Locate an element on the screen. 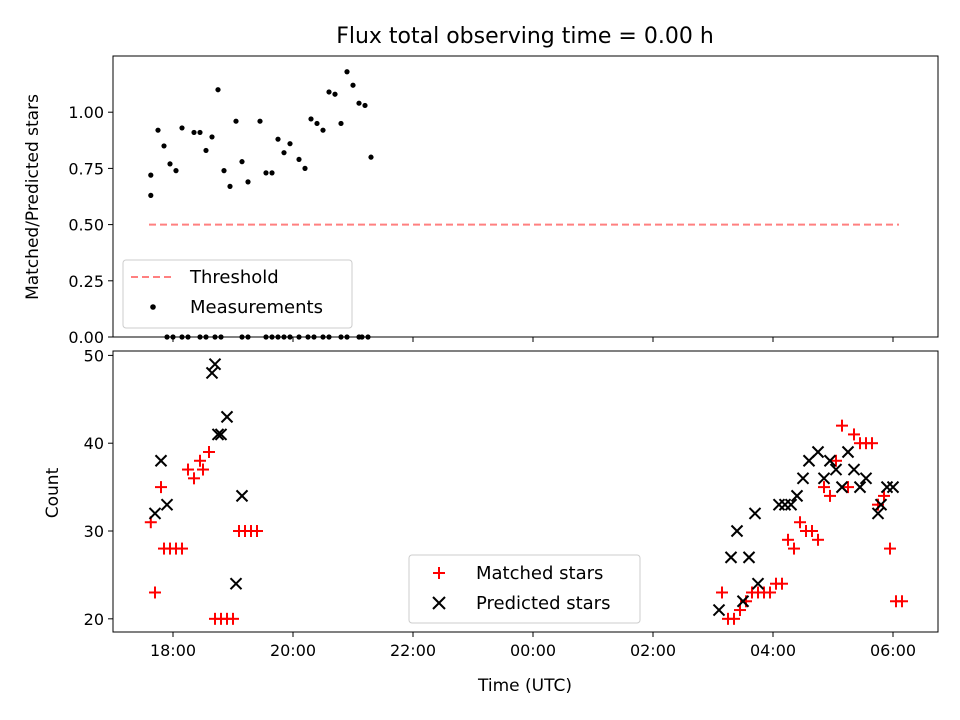 Image resolution: width=960 pixels, height=720 pixels. bottom-y-tick-label: 30 is located at coordinates (94, 531).